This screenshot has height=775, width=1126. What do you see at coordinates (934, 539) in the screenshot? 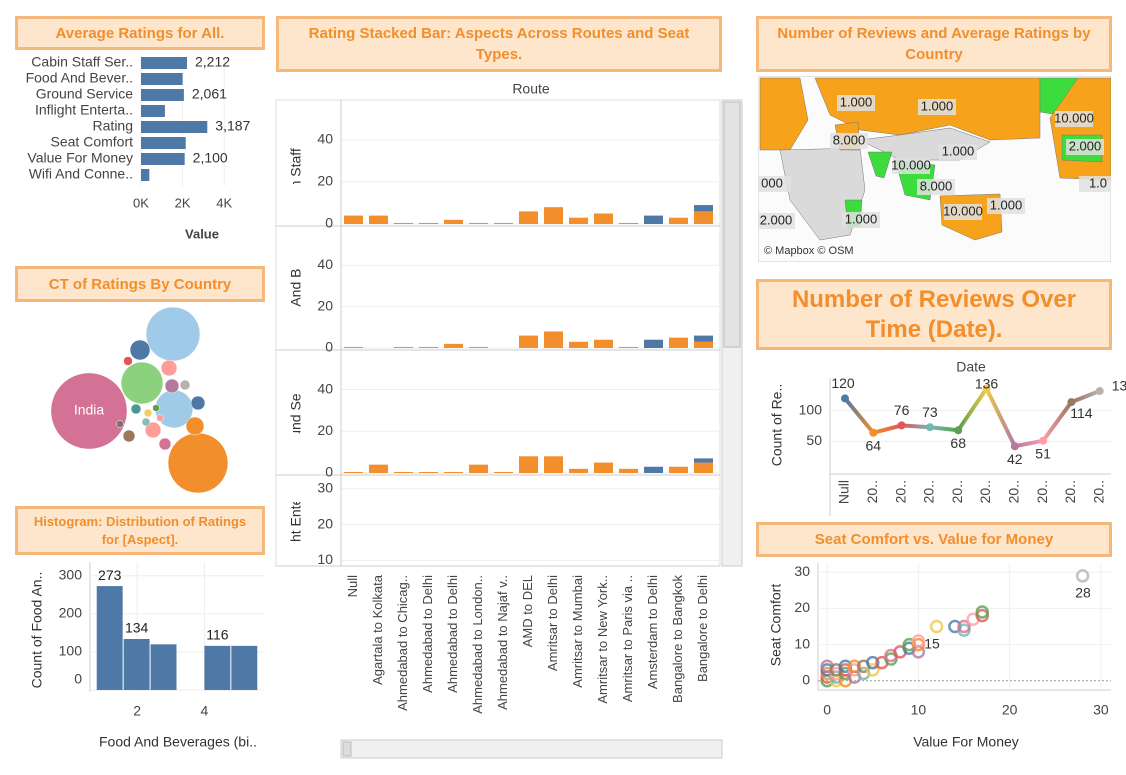
I see `panel-header: Seat Comfort vs. Value for Money` at bounding box center [934, 539].